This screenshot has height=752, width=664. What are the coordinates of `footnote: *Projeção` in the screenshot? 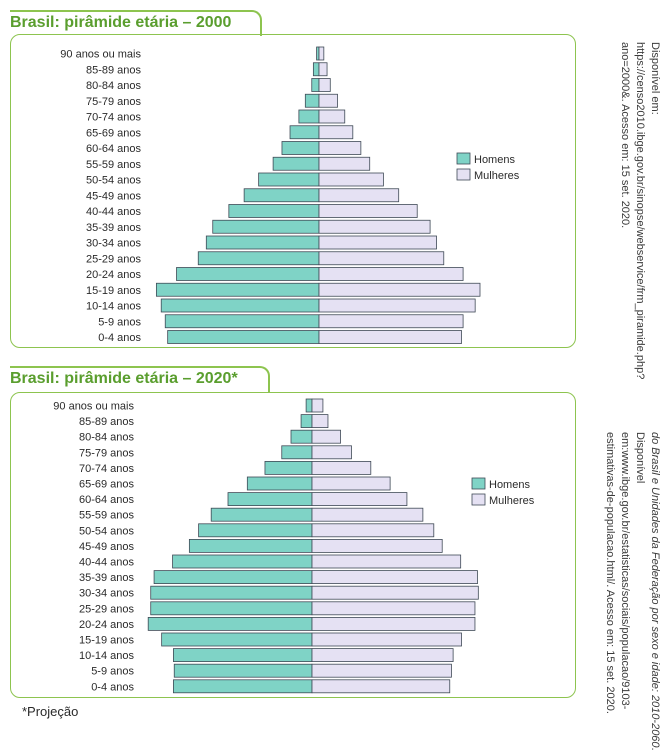 It's located at (50, 711).